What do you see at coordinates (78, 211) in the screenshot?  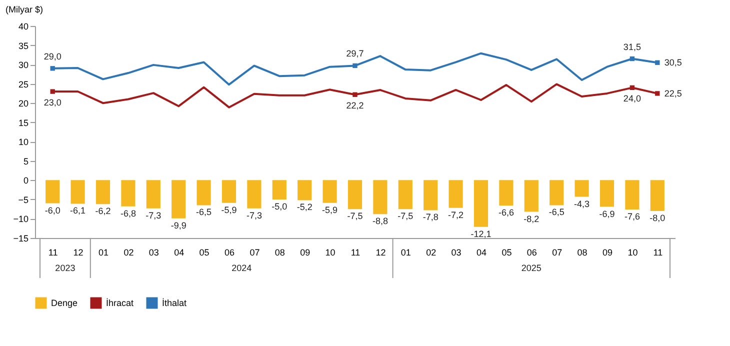 I see `data-label: -6,1` at bounding box center [78, 211].